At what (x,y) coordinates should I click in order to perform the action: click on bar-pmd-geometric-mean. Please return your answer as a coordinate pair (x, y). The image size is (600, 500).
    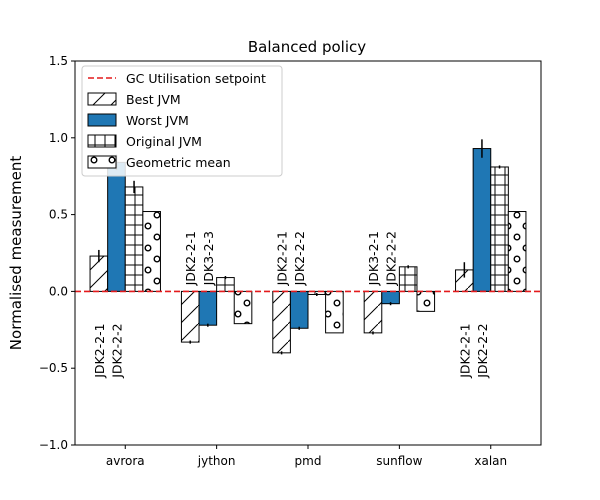
    Looking at the image, I should click on (334, 312).